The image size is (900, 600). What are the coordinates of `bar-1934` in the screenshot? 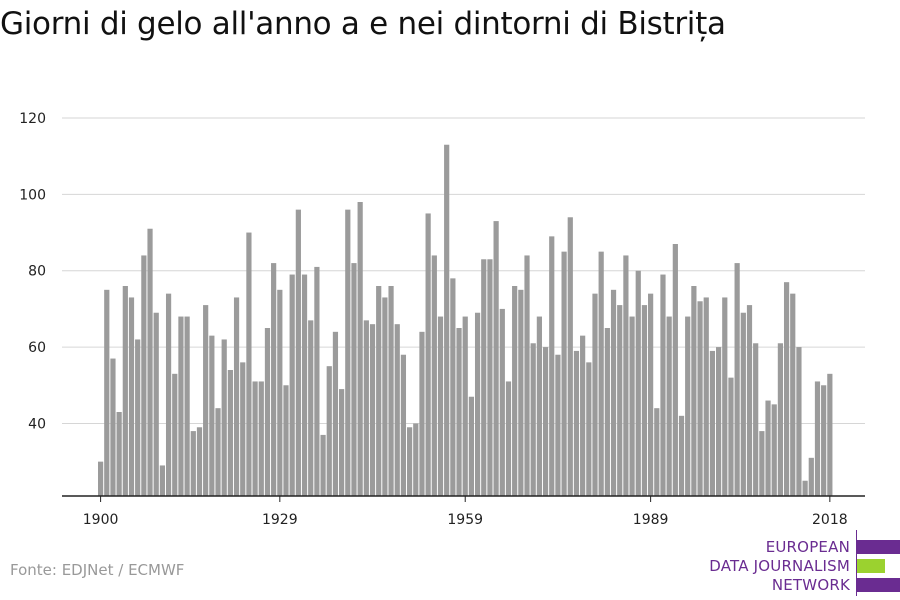 It's located at (311, 408).